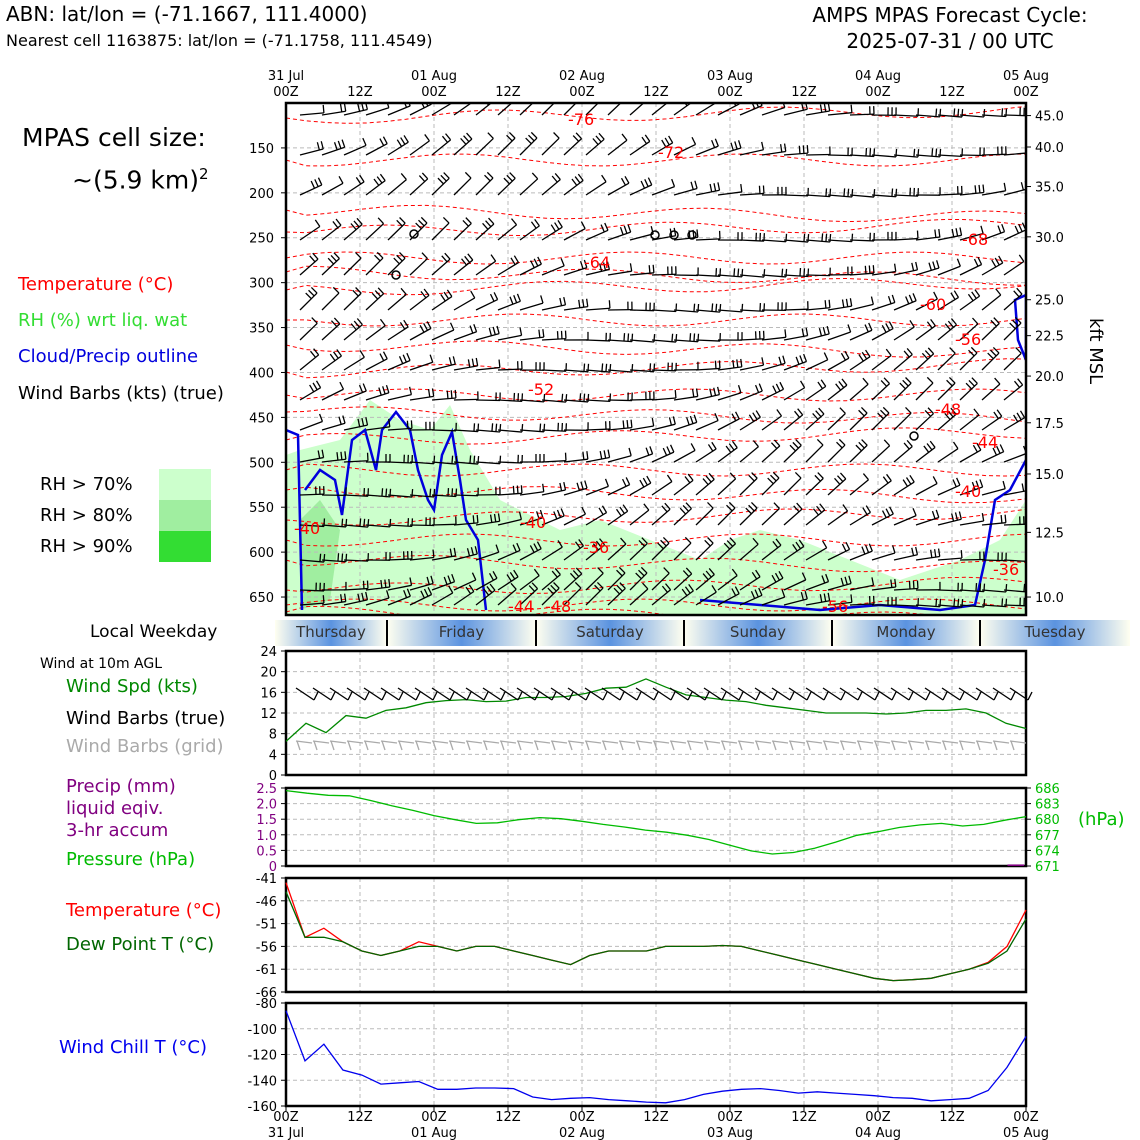 The height and width of the screenshot is (1140, 1140). I want to click on temperature-contour, so click(656, 227).